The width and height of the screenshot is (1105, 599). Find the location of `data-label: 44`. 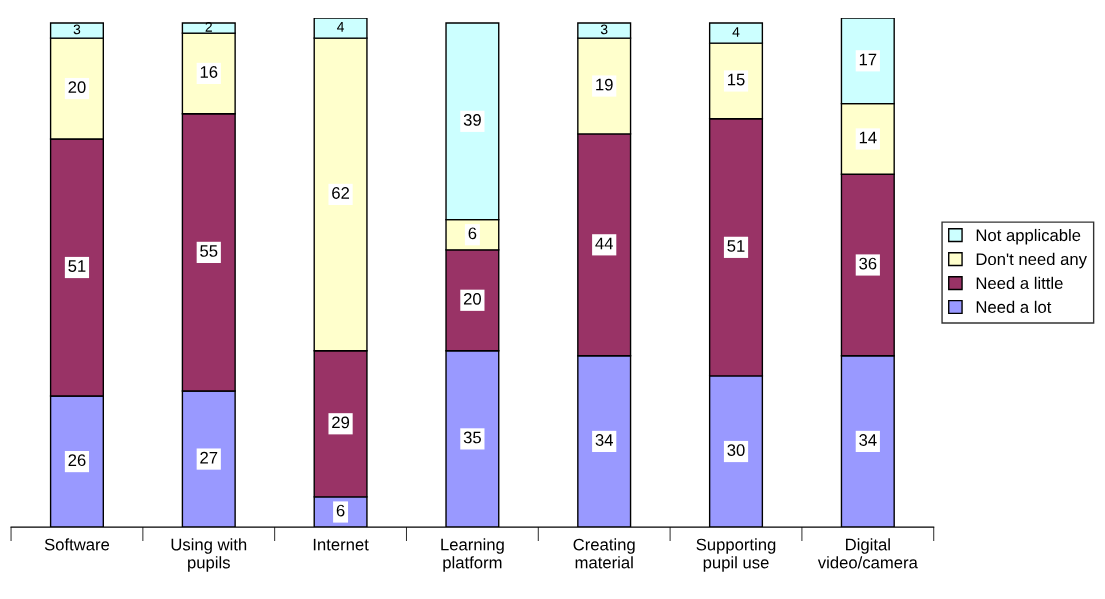

data-label: 44 is located at coordinates (604, 243).